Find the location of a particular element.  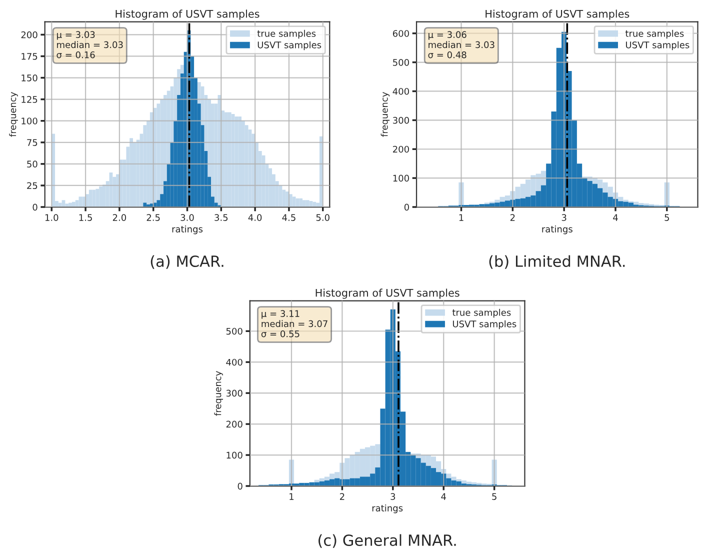

x-tick-label: 2.5 is located at coordinates (153, 217).